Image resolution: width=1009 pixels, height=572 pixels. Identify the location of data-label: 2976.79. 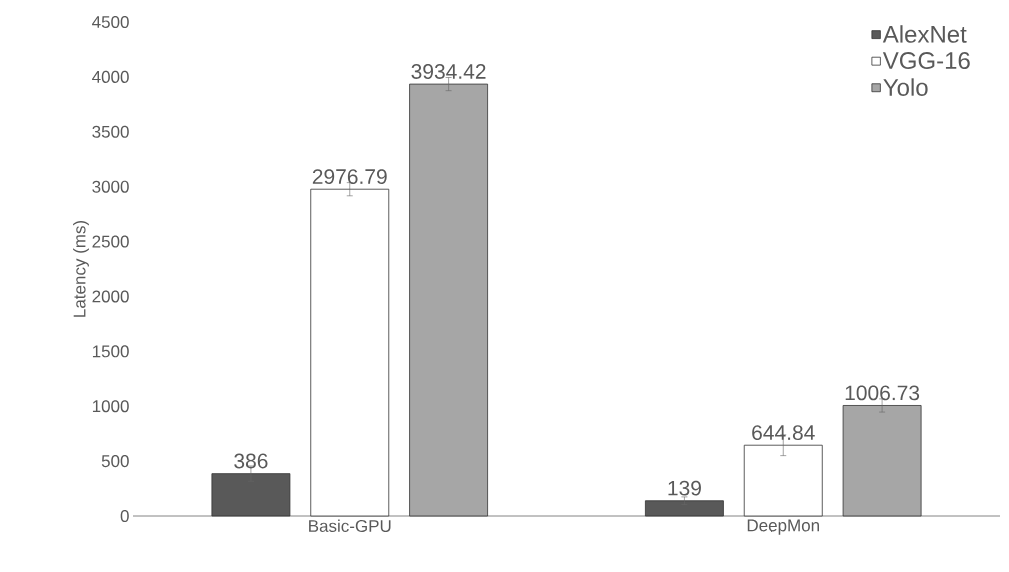
(349, 177).